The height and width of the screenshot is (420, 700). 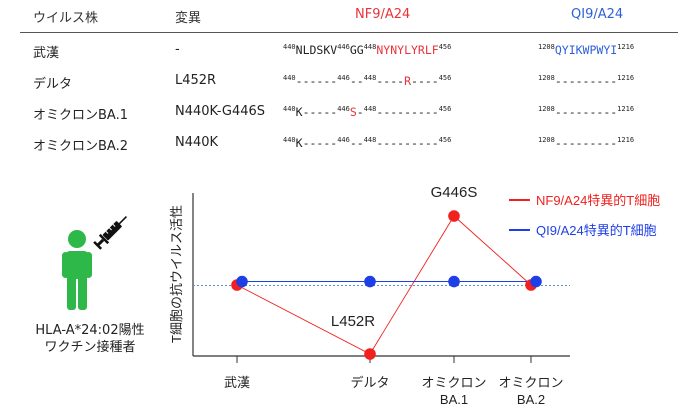 I want to click on x-tick-label: デルタ, so click(x=369, y=382).